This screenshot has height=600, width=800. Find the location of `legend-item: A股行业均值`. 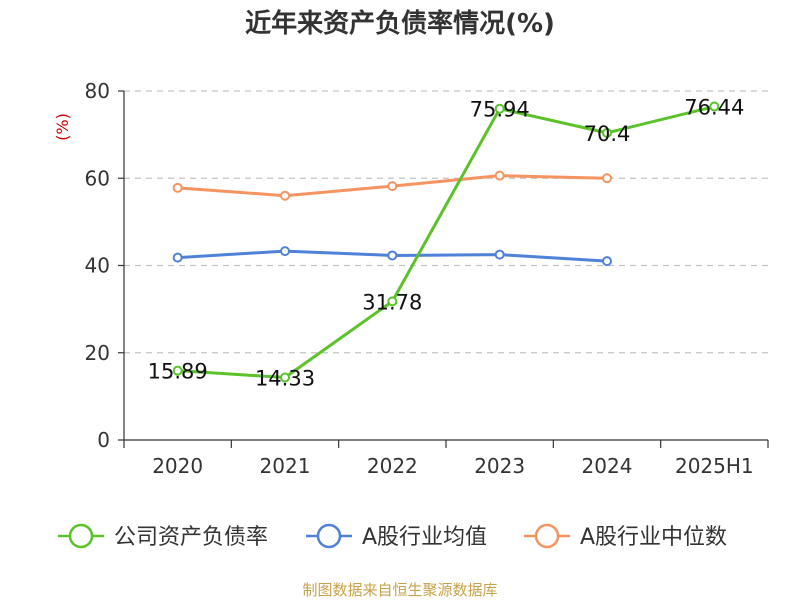

legend-item: A股行业均值 is located at coordinates (396, 536).